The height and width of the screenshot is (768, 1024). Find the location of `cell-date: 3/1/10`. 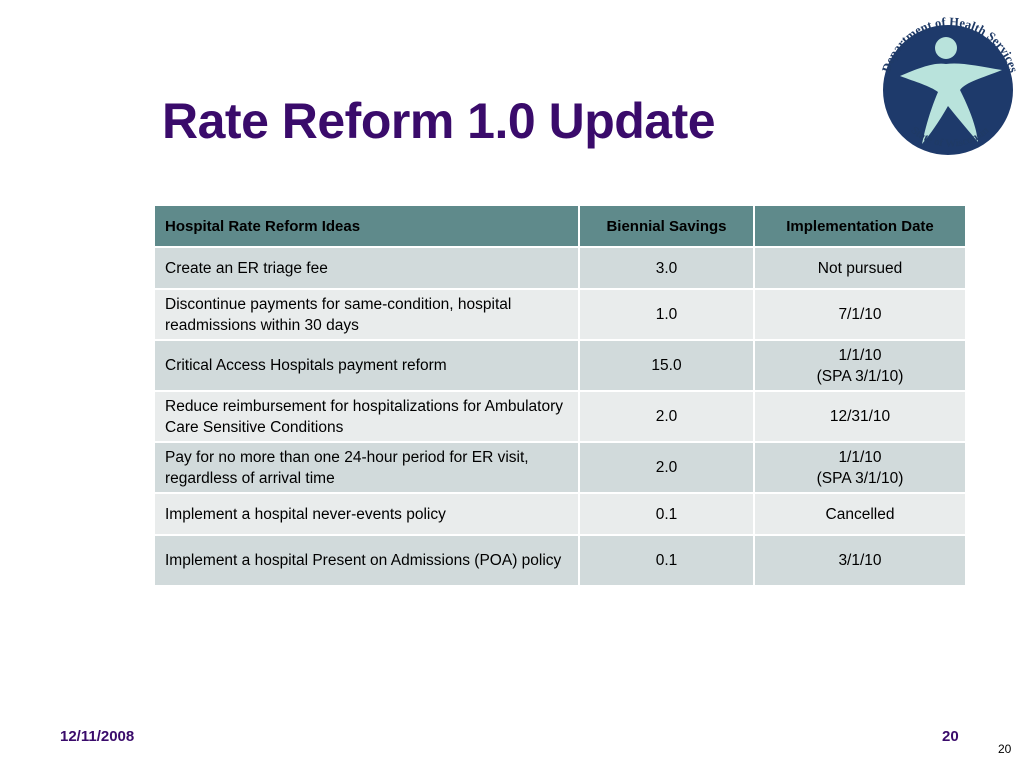

cell-date: 3/1/10 is located at coordinates (860, 560).